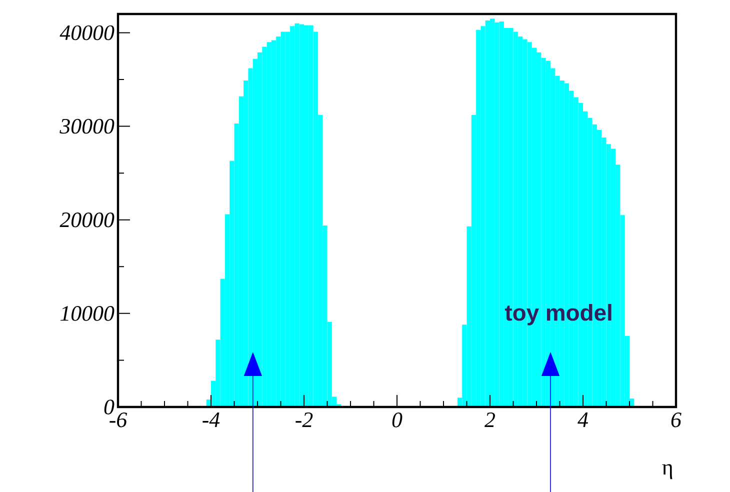 Image resolution: width=730 pixels, height=492 pixels. What do you see at coordinates (304, 420) in the screenshot?
I see `x-tick-label: -2` at bounding box center [304, 420].